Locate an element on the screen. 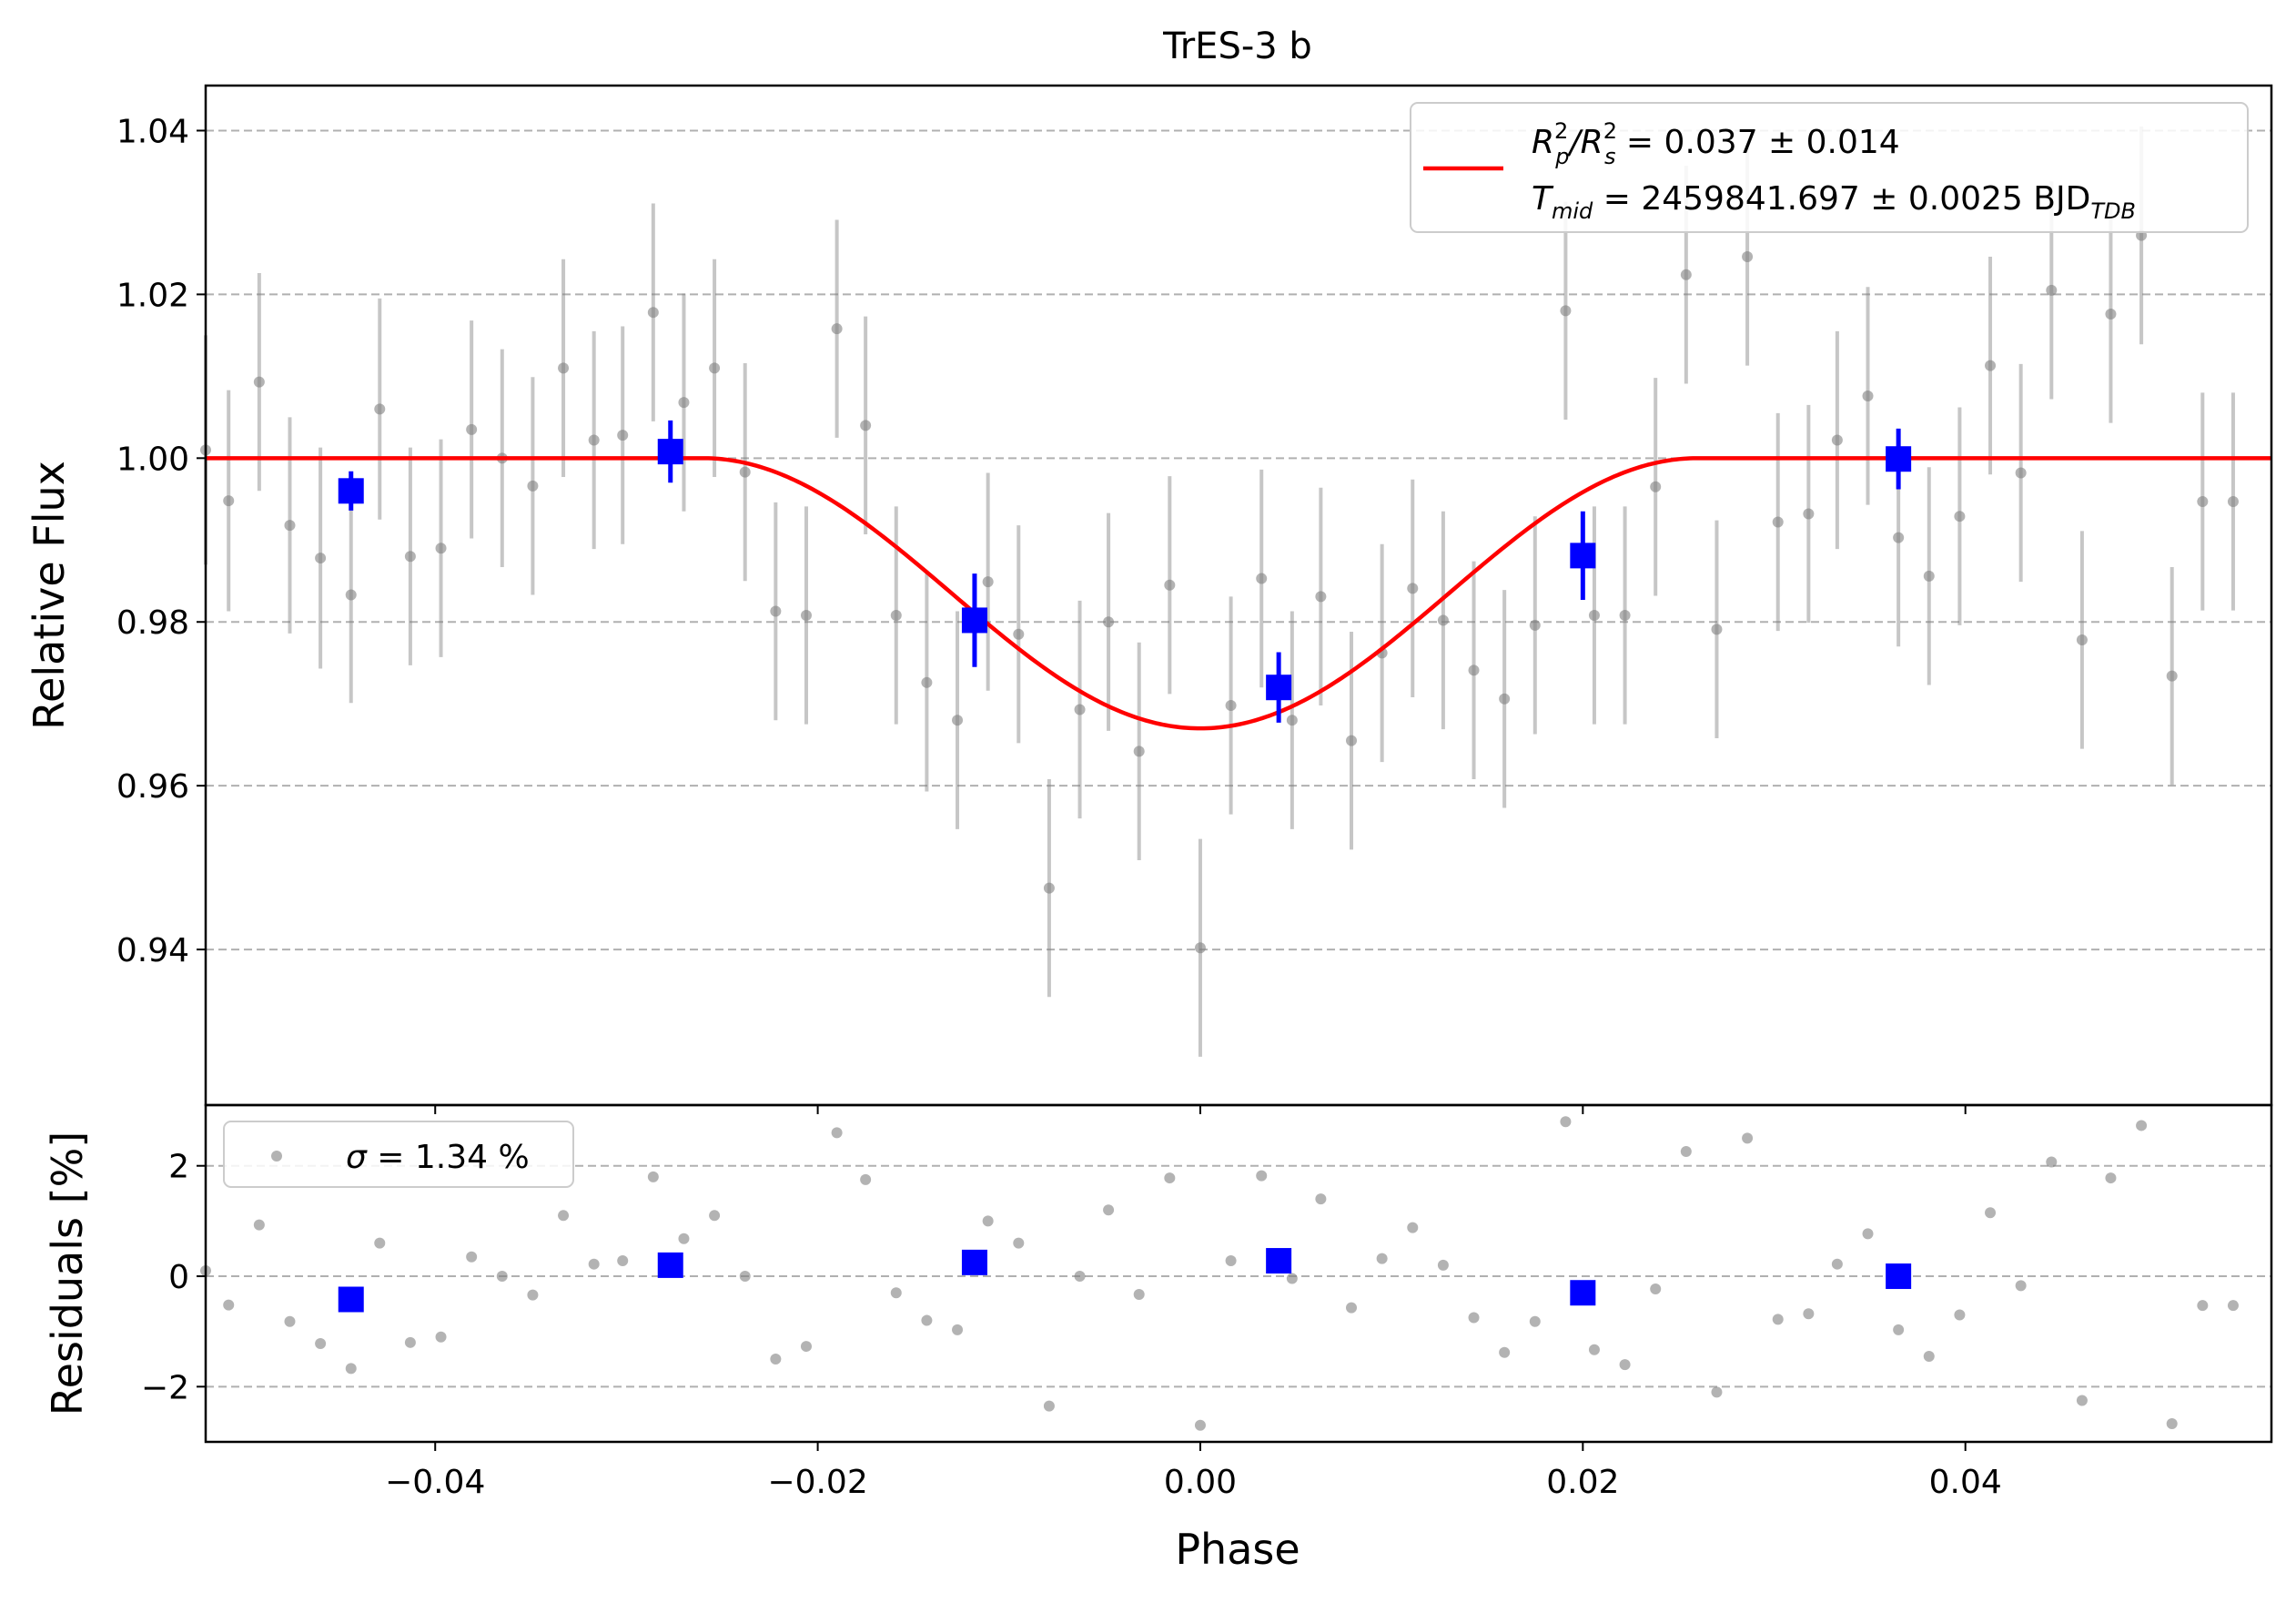  legend-entry-sigma: σ = 1.34 % is located at coordinates (438, 1157).